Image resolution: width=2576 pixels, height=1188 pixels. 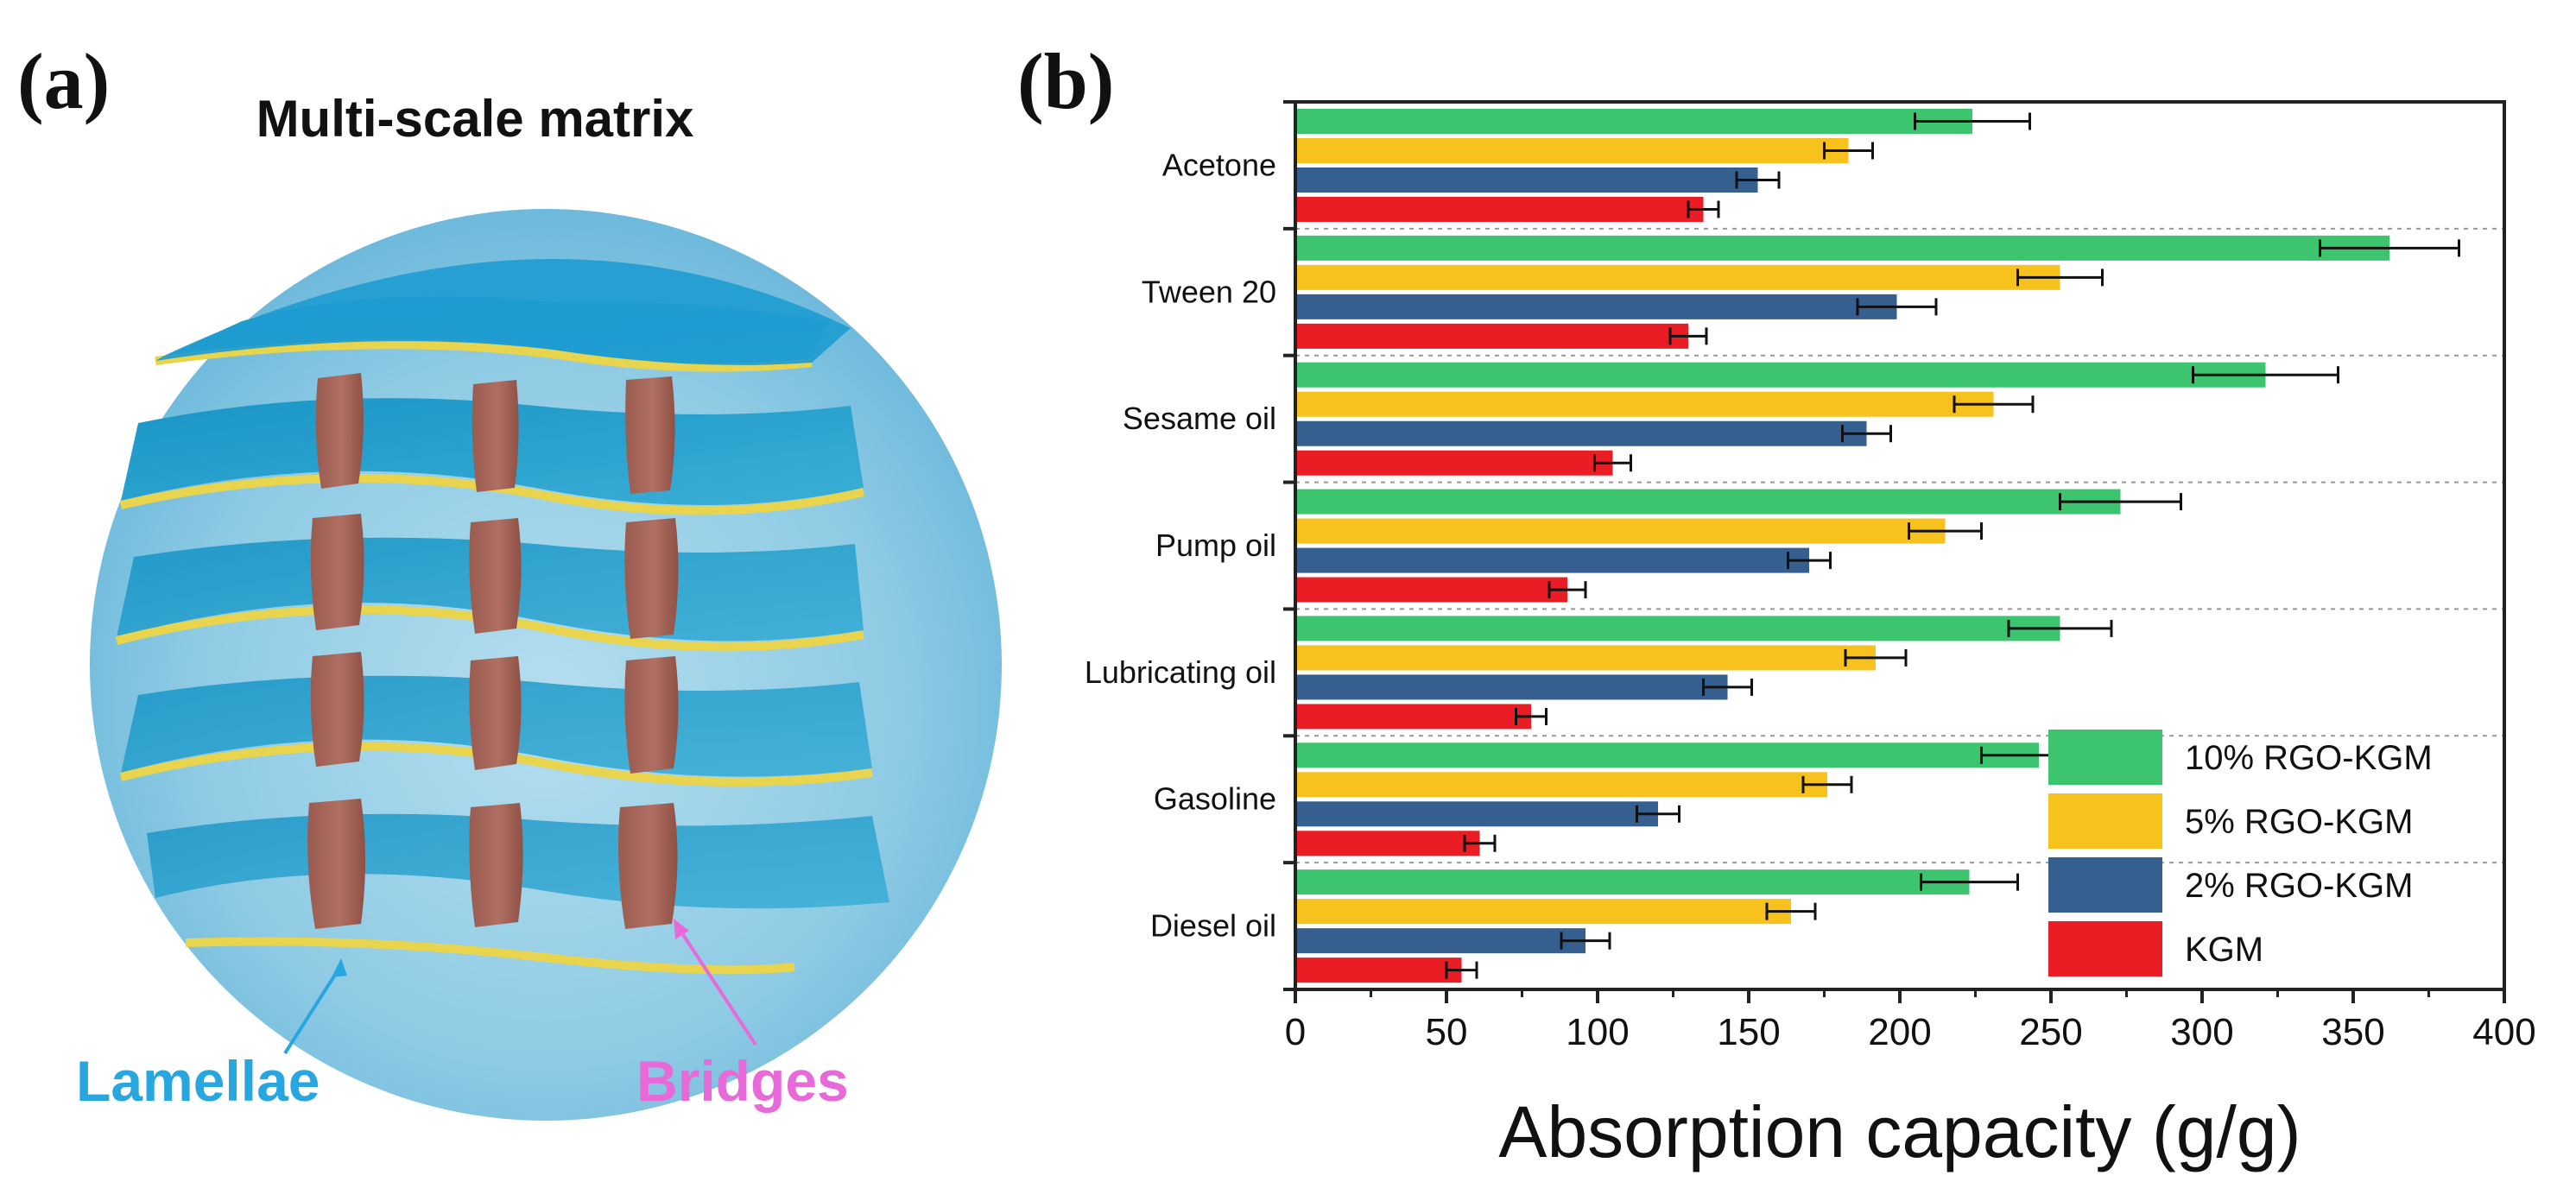 What do you see at coordinates (1447, 1032) in the screenshot?
I see `x-tick-label: 50` at bounding box center [1447, 1032].